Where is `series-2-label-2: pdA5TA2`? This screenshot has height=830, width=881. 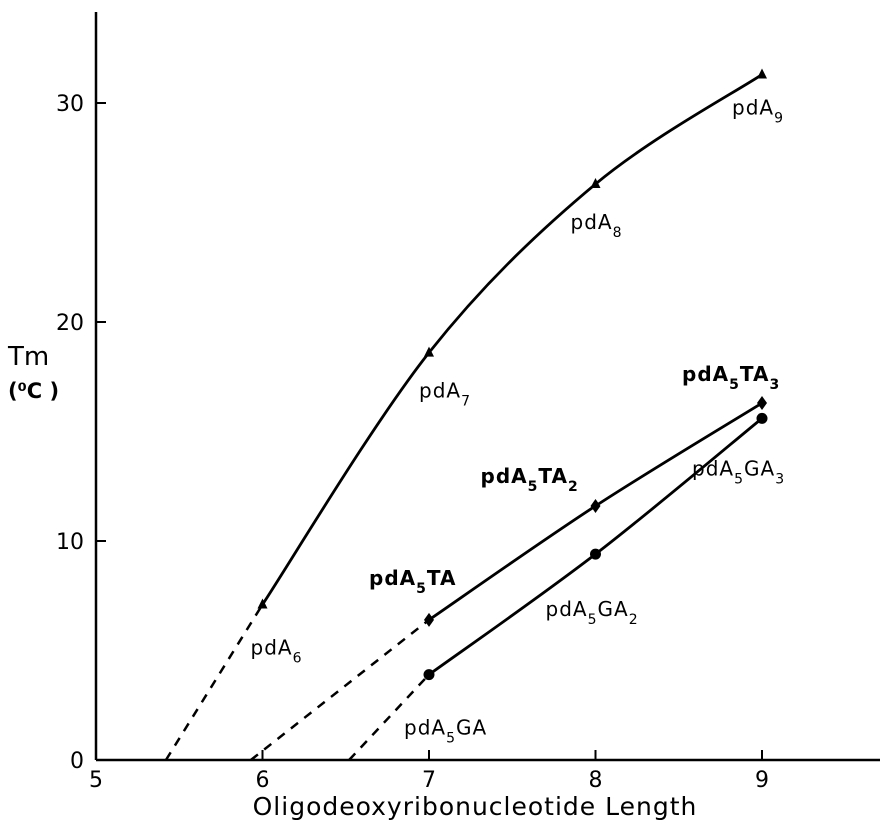 series-2-label-2: pdA5TA2 is located at coordinates (530, 479).